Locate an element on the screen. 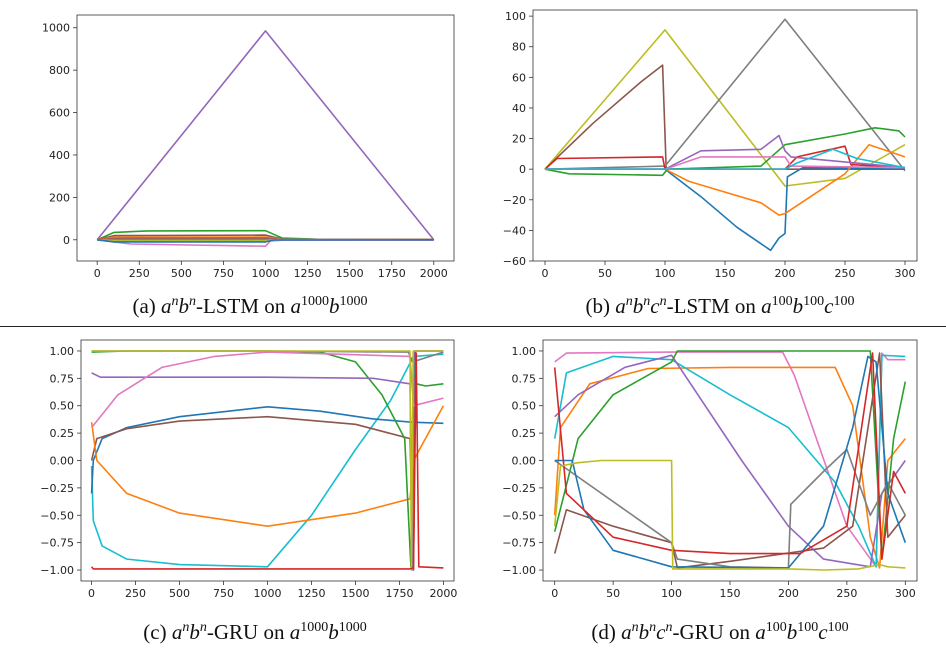 This screenshot has width=946, height=653. x-tick-label-d-6: 300 is located at coordinates (905, 593).